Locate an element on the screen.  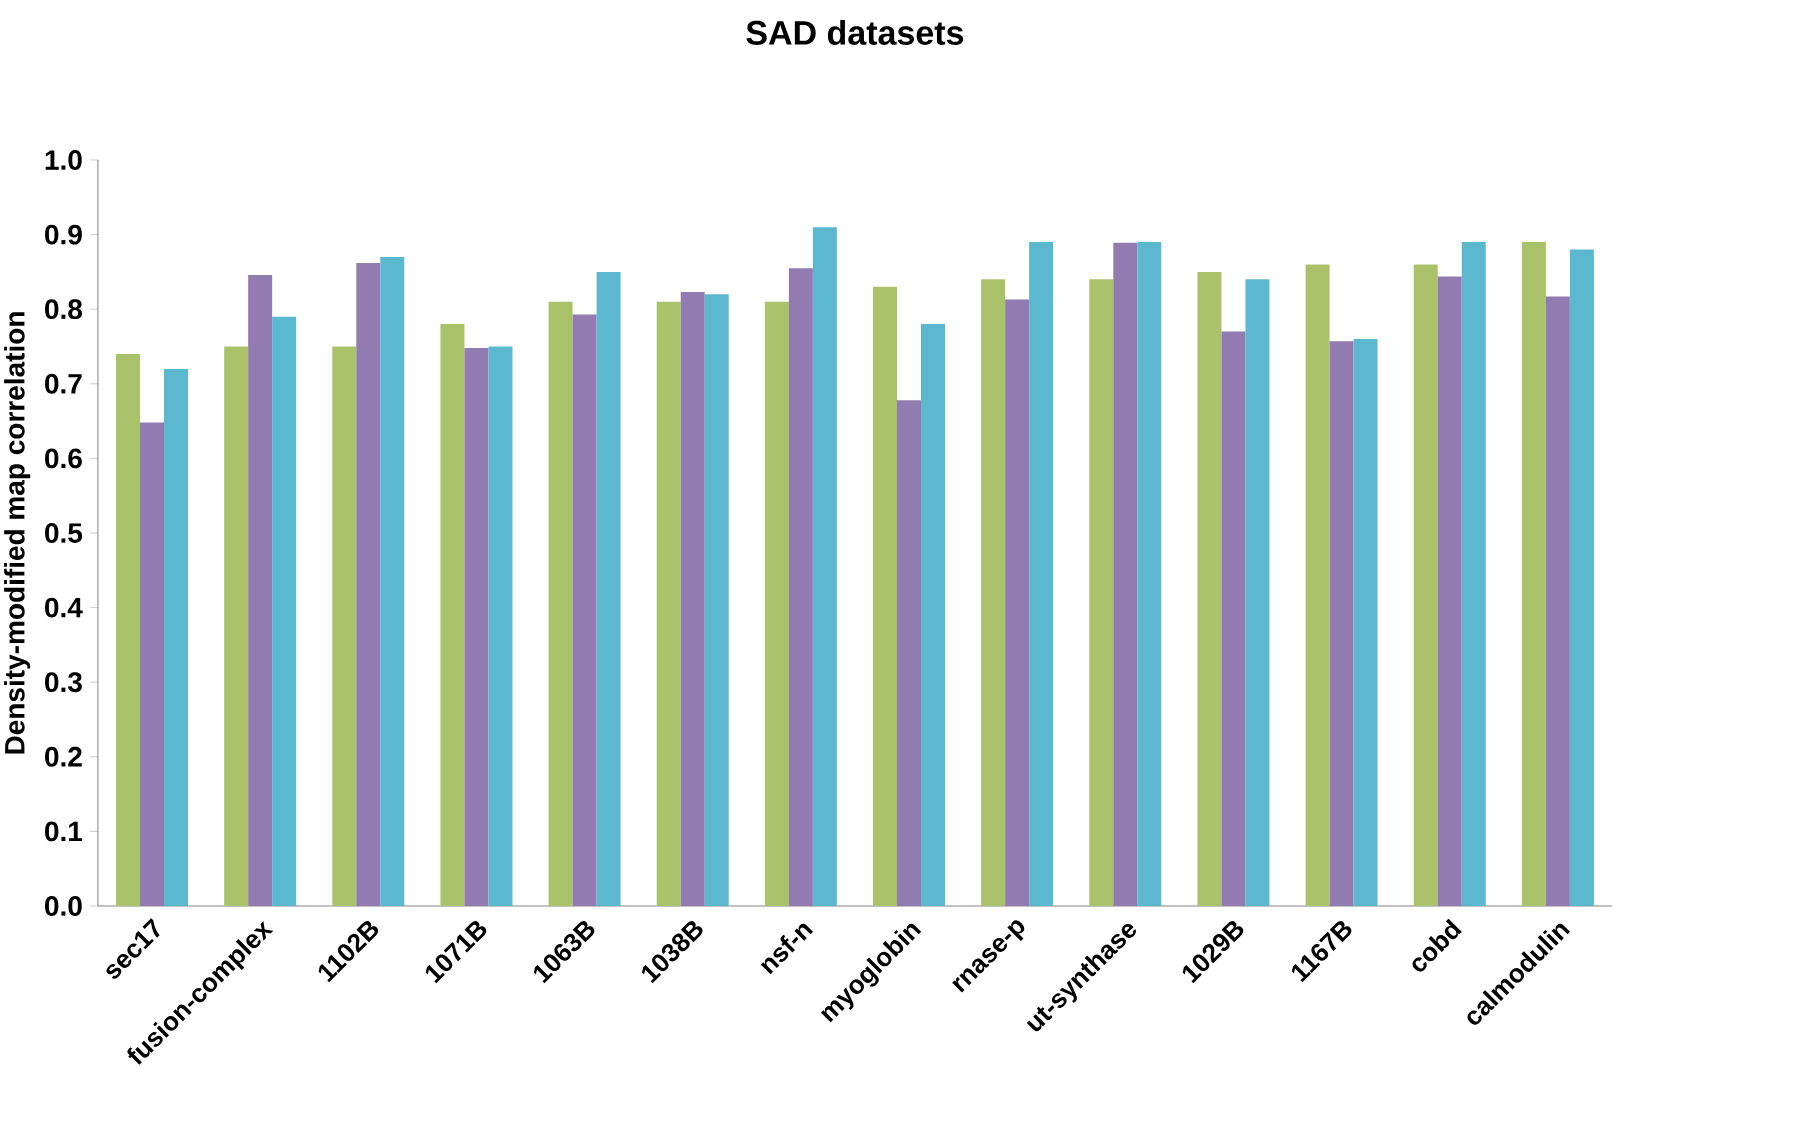
y-axis-title: Density-modified map correlation is located at coordinates (17, 533).